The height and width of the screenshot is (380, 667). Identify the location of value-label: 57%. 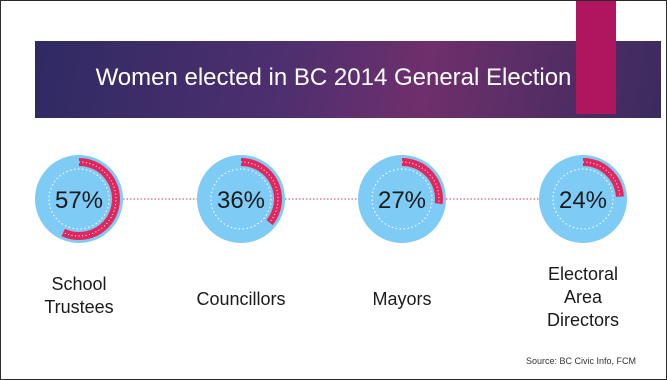
(79, 200).